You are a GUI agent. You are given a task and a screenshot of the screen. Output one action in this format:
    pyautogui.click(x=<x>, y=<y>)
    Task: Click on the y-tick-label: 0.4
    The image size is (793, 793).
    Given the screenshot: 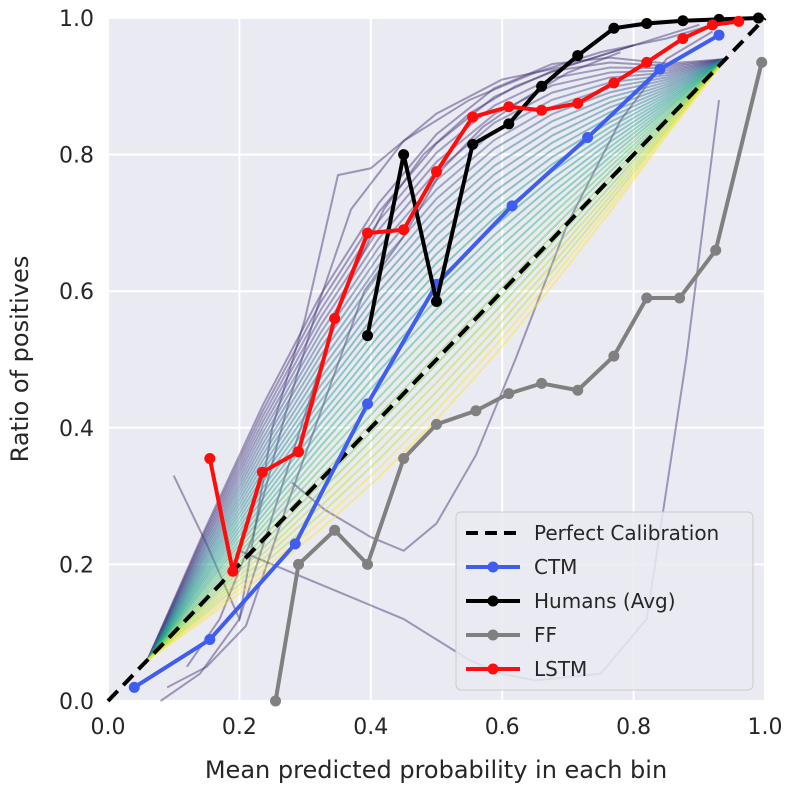 What is the action you would take?
    pyautogui.click(x=76, y=429)
    